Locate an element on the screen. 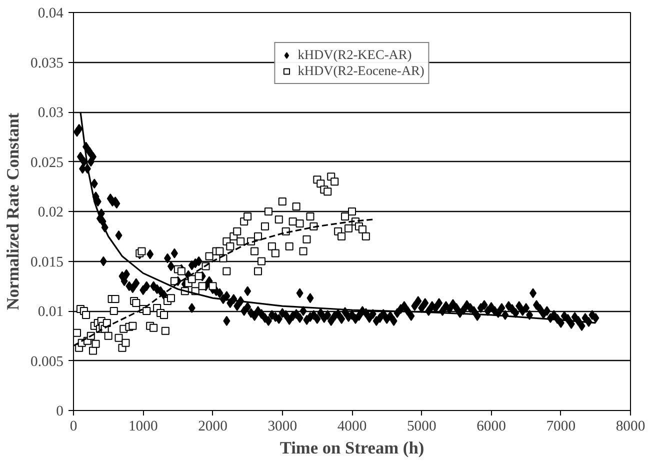 The width and height of the screenshot is (657, 463). x-tick-label: 5000 is located at coordinates (421, 426).